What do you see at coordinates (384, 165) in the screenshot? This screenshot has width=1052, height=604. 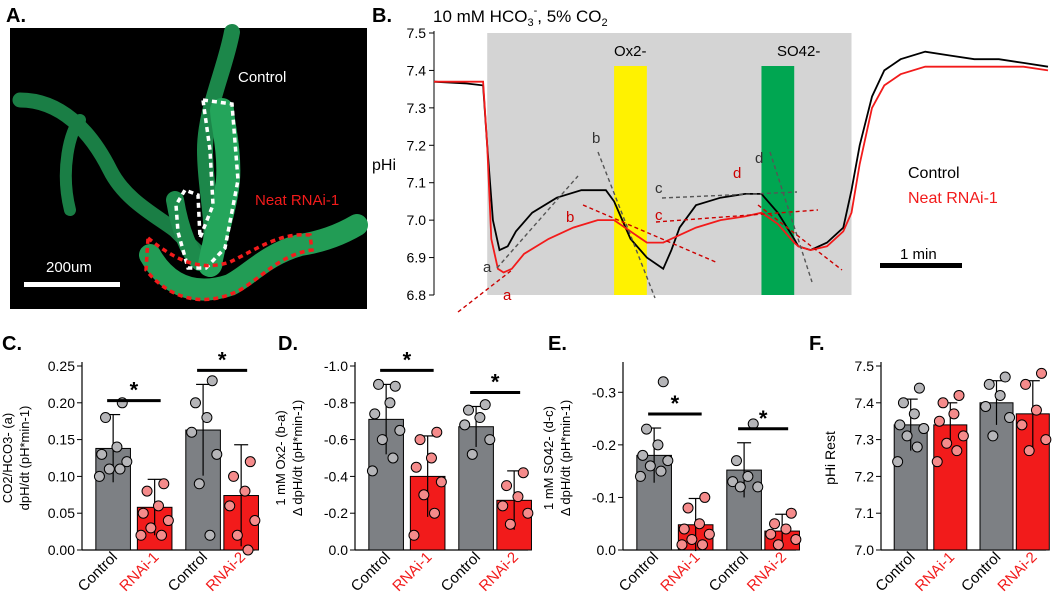 I see `trace-y-label: pHi` at bounding box center [384, 165].